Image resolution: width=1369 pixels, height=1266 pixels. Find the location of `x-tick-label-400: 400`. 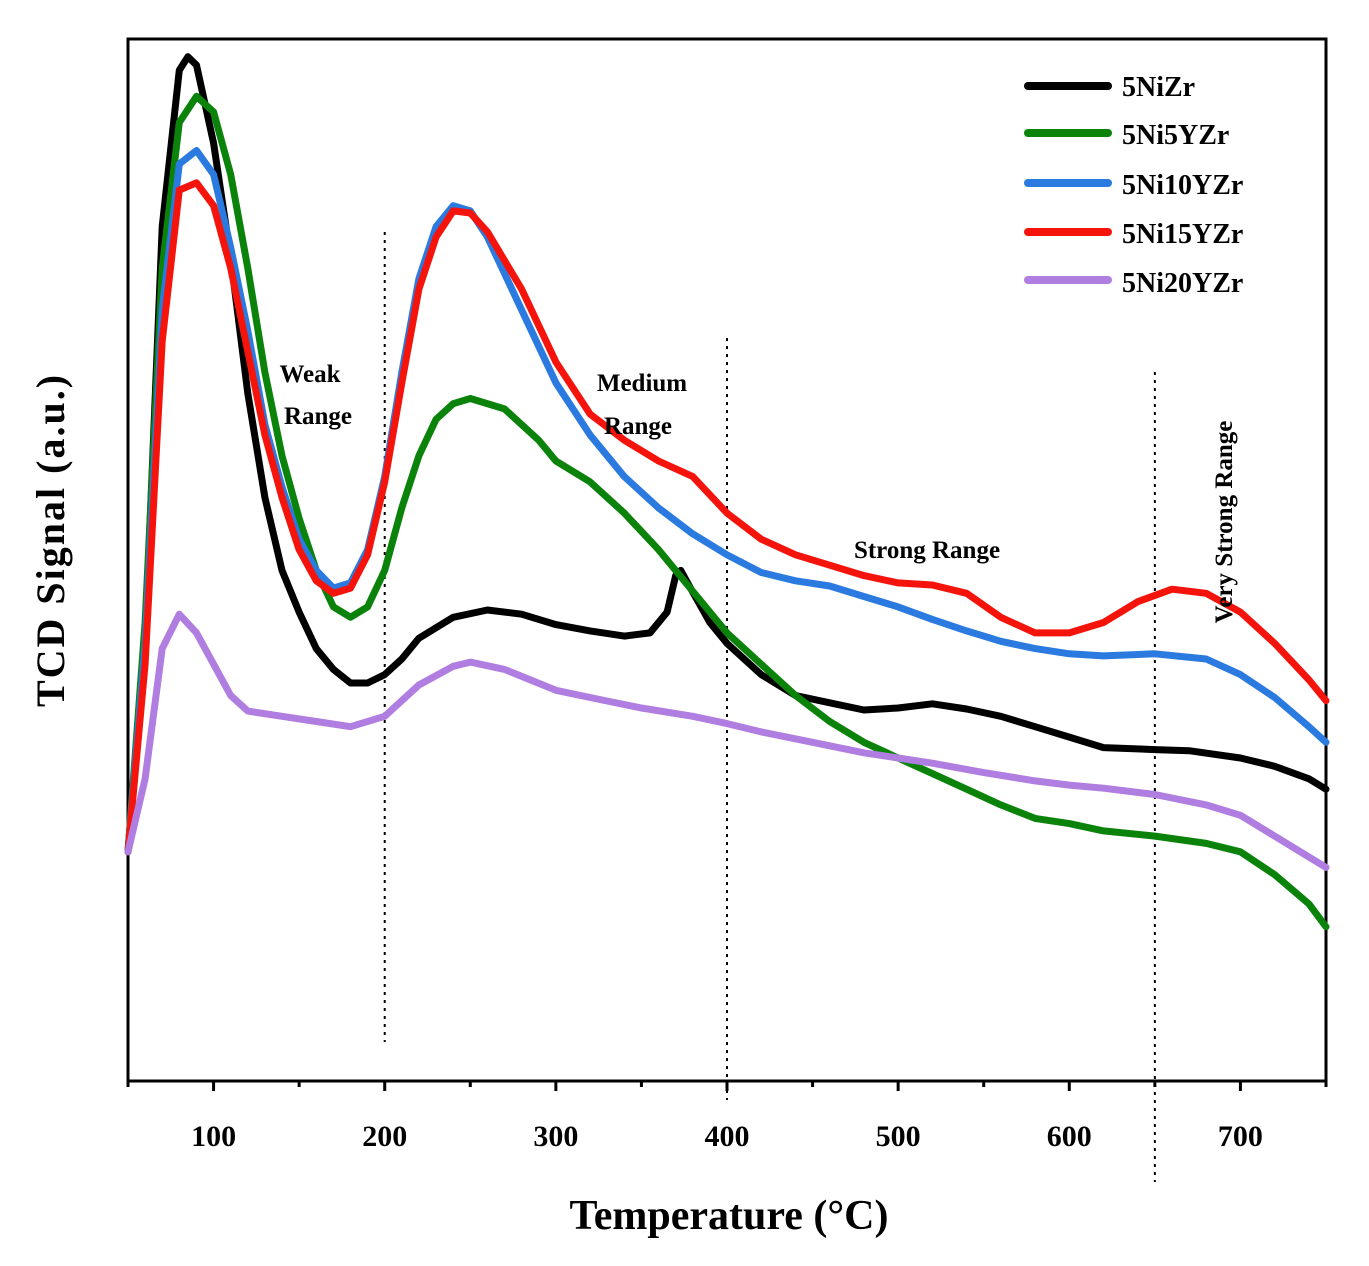

x-tick-label-400: 400 is located at coordinates (727, 1136).